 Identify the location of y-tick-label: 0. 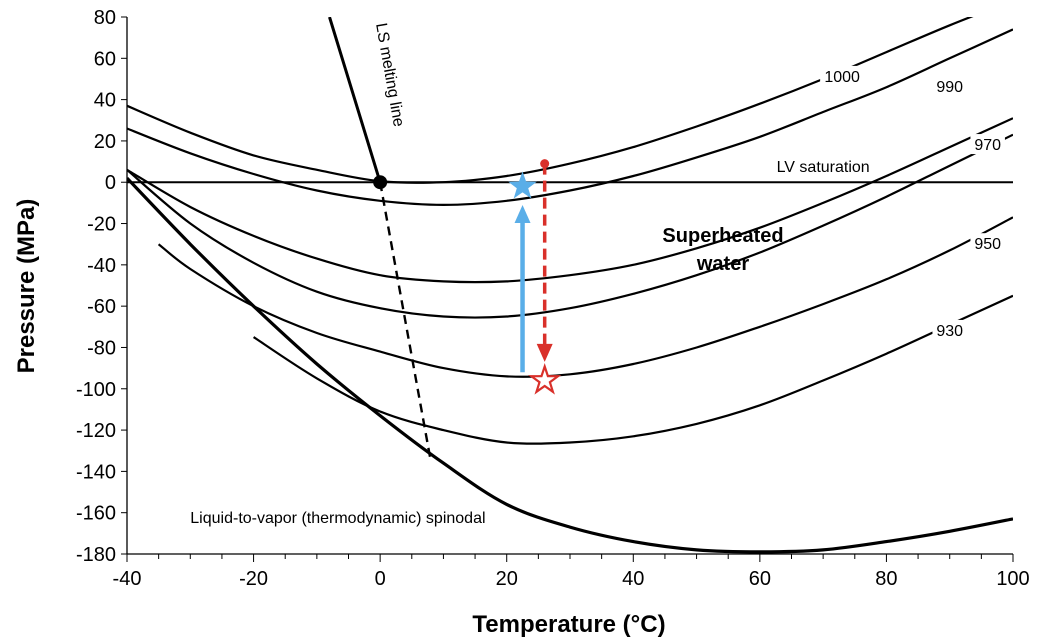
(110, 183).